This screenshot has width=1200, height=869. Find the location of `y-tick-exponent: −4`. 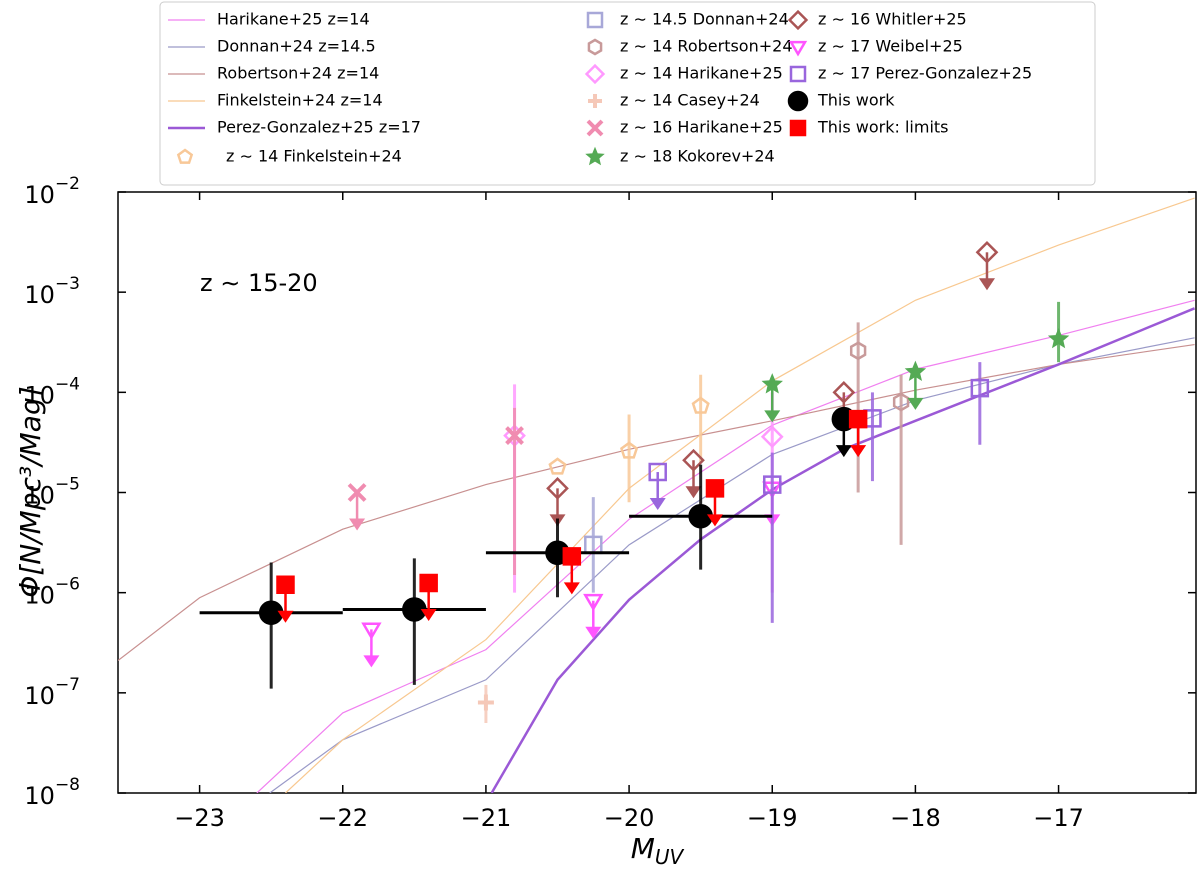

y-tick-exponent: −4 is located at coordinates (67, 384).